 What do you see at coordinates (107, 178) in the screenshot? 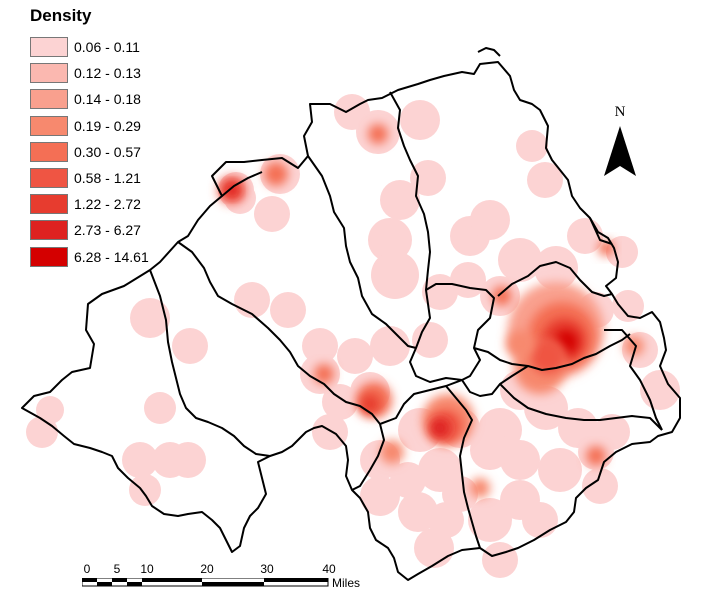
I see `legend-label: 0.58 - 1.21` at bounding box center [107, 178].